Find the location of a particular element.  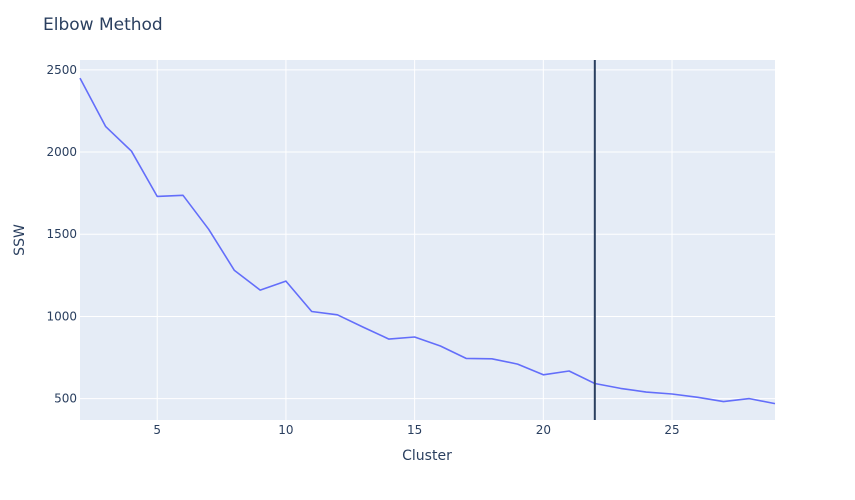

x-tick-label: 5 is located at coordinates (157, 430).